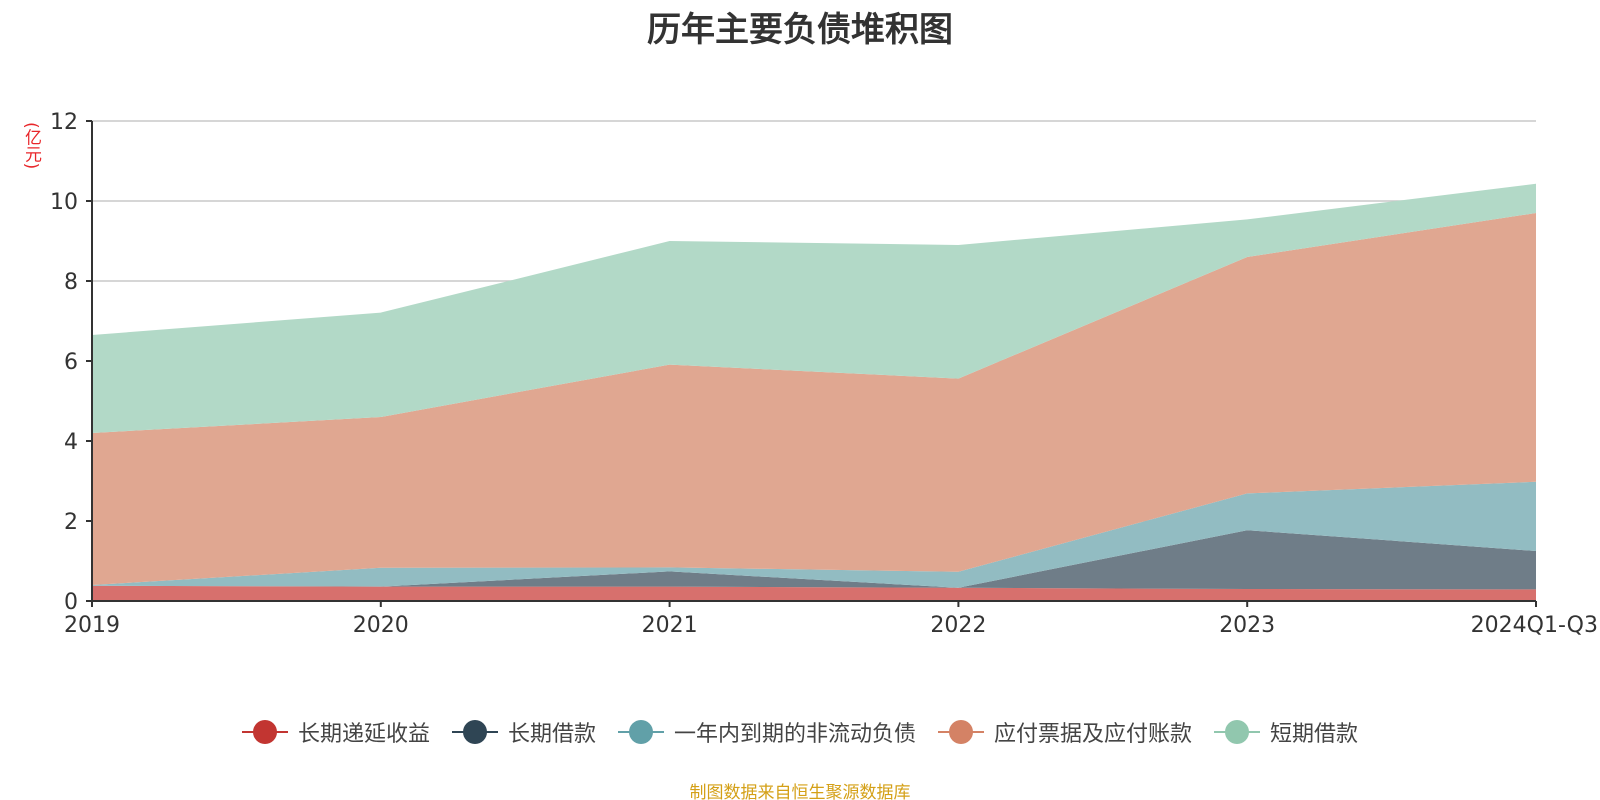 Image resolution: width=1600 pixels, height=800 pixels. What do you see at coordinates (71, 602) in the screenshot?
I see `y-tick-label-0: 0` at bounding box center [71, 602].